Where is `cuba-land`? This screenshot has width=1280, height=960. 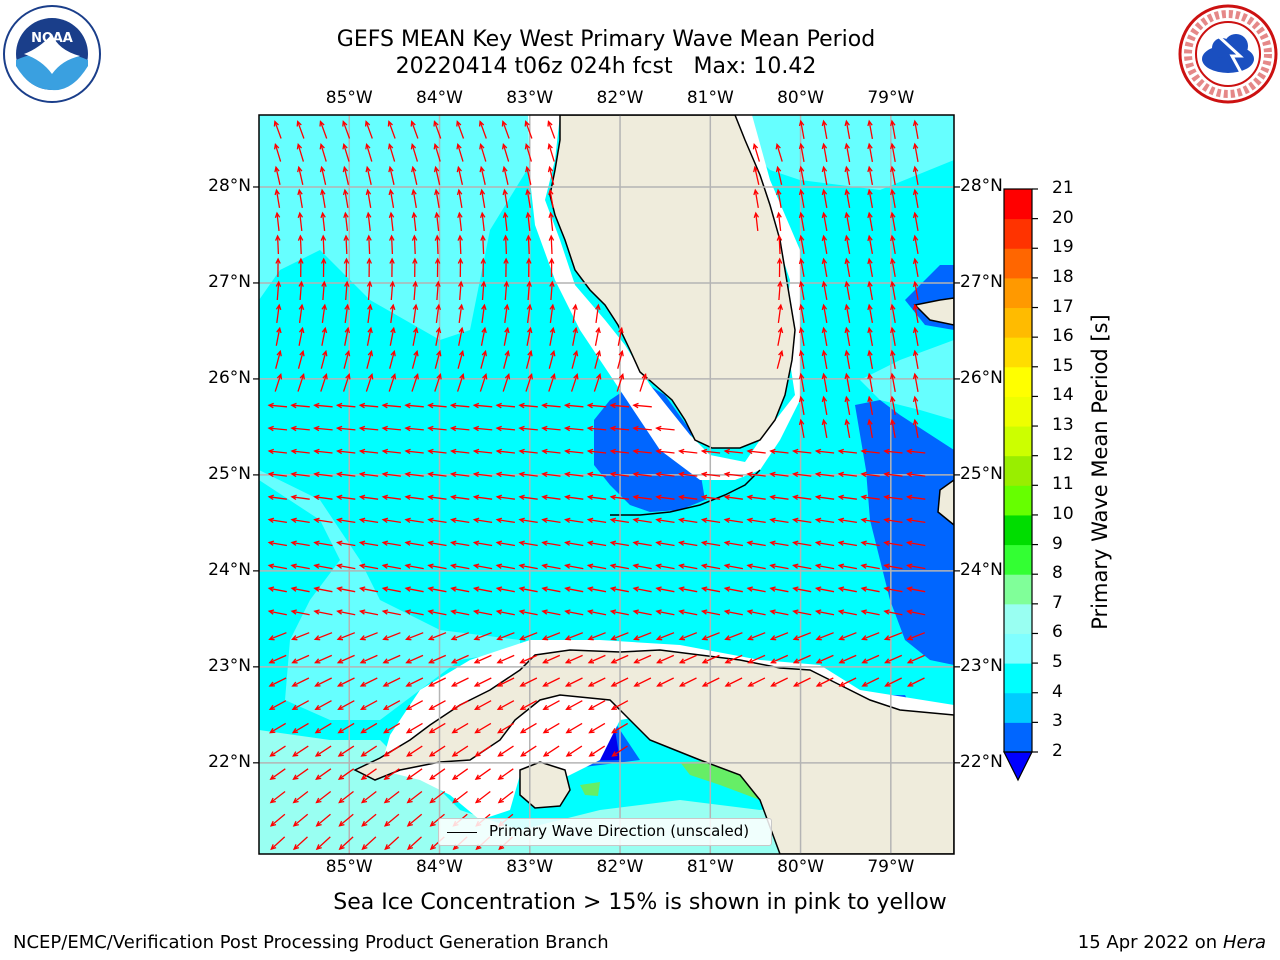
cuba-land is located at coordinates (653, 751).